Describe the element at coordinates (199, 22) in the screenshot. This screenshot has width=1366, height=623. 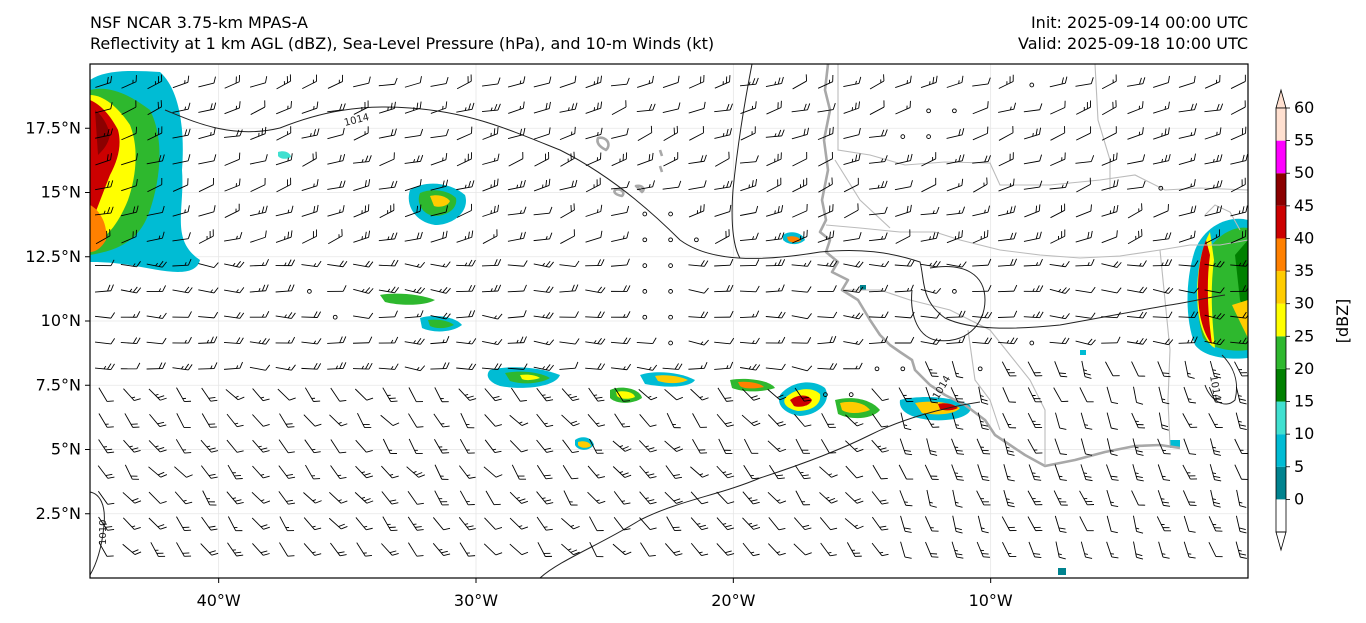
I see `model-title: NSF NCAR 3.75-km MPAS-A` at that location.